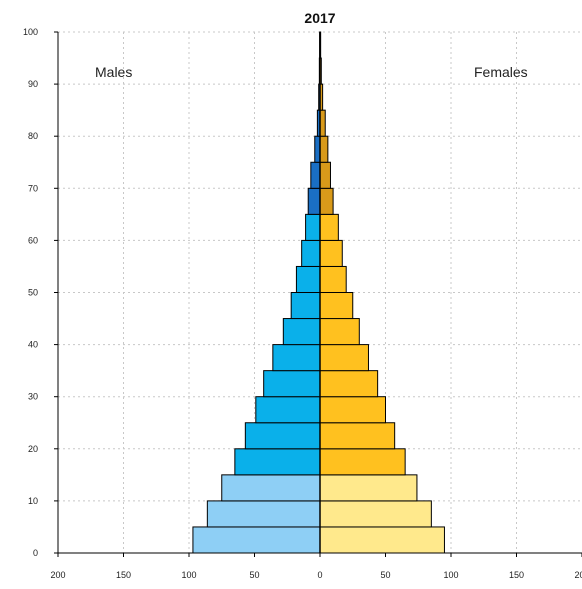 This screenshot has height=589, width=582. Describe the element at coordinates (33, 397) in the screenshot. I see `y-tick-label: 30` at that location.